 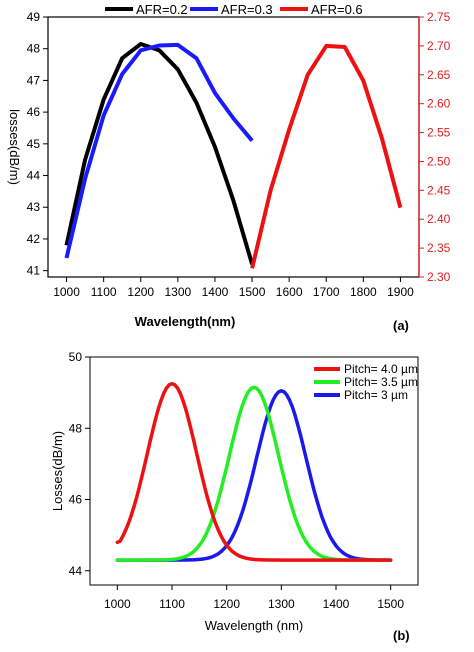 I want to click on chart-a-x-tick-label: 1500, so click(x=252, y=292).